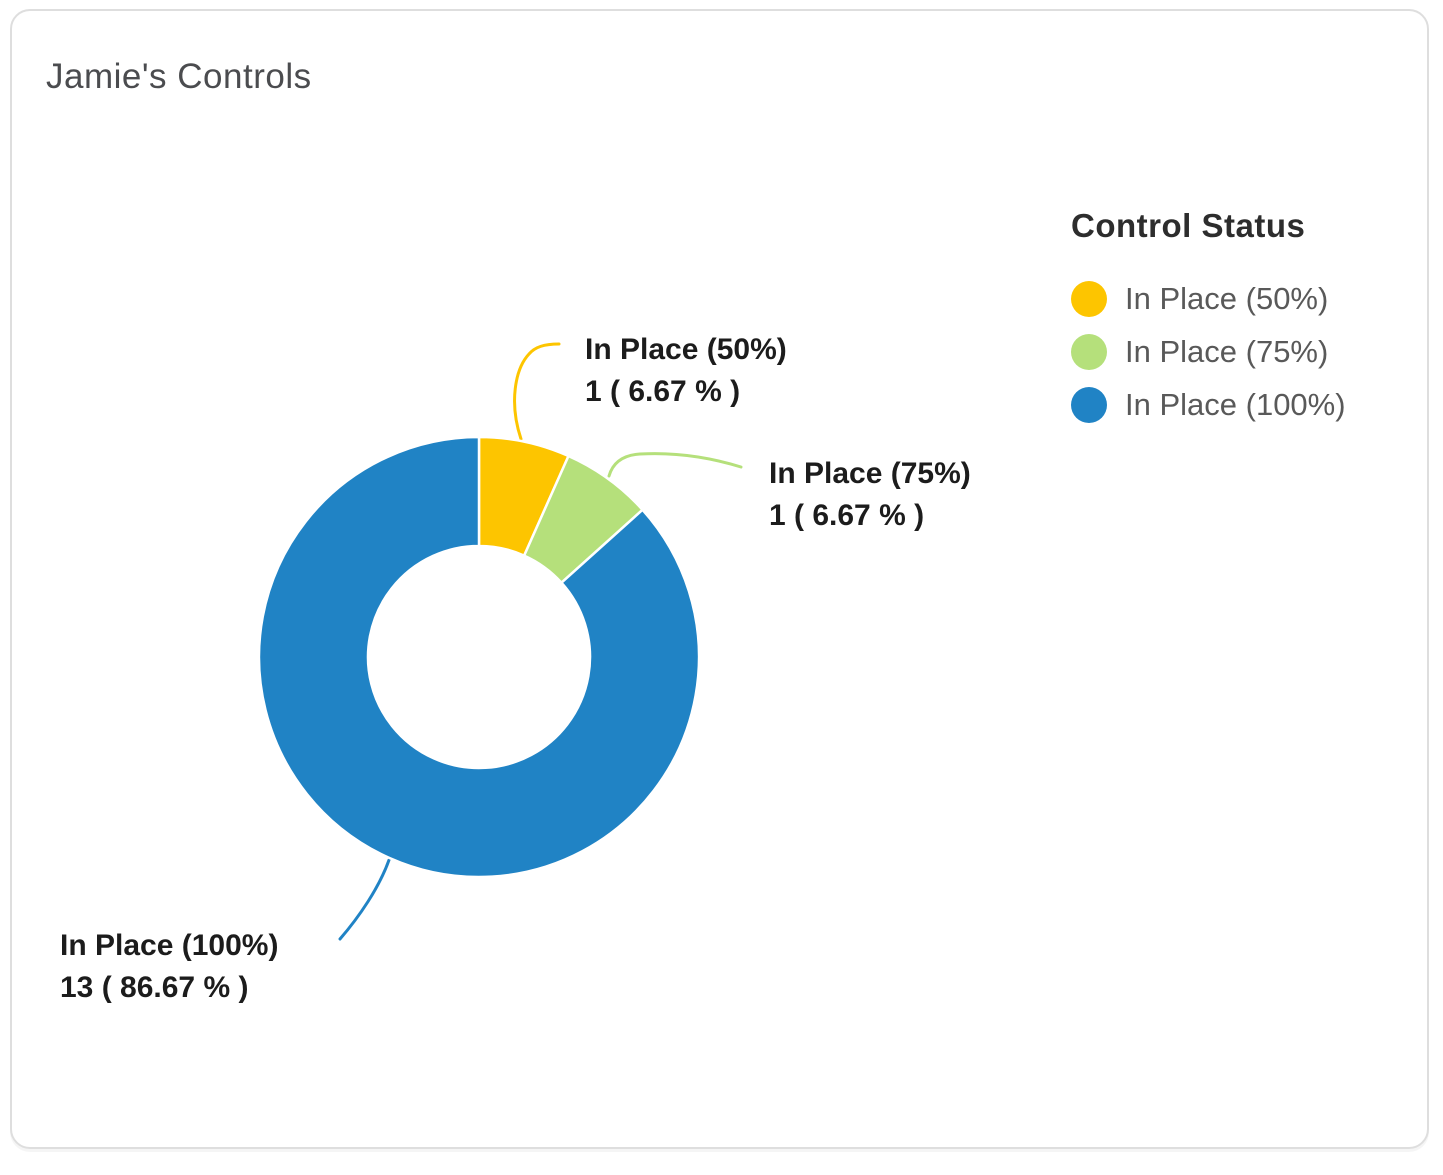 The image size is (1443, 1175). I want to click on legend-item-label: In Place (50%), so click(1227, 298).